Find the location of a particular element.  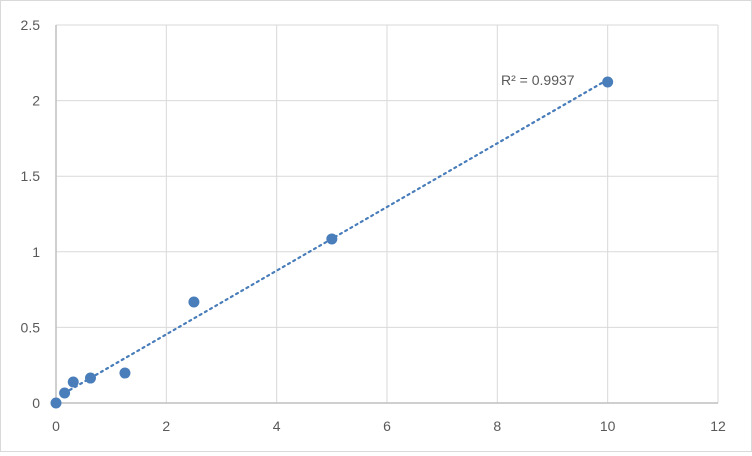

x-tick-label: 10 is located at coordinates (608, 426).